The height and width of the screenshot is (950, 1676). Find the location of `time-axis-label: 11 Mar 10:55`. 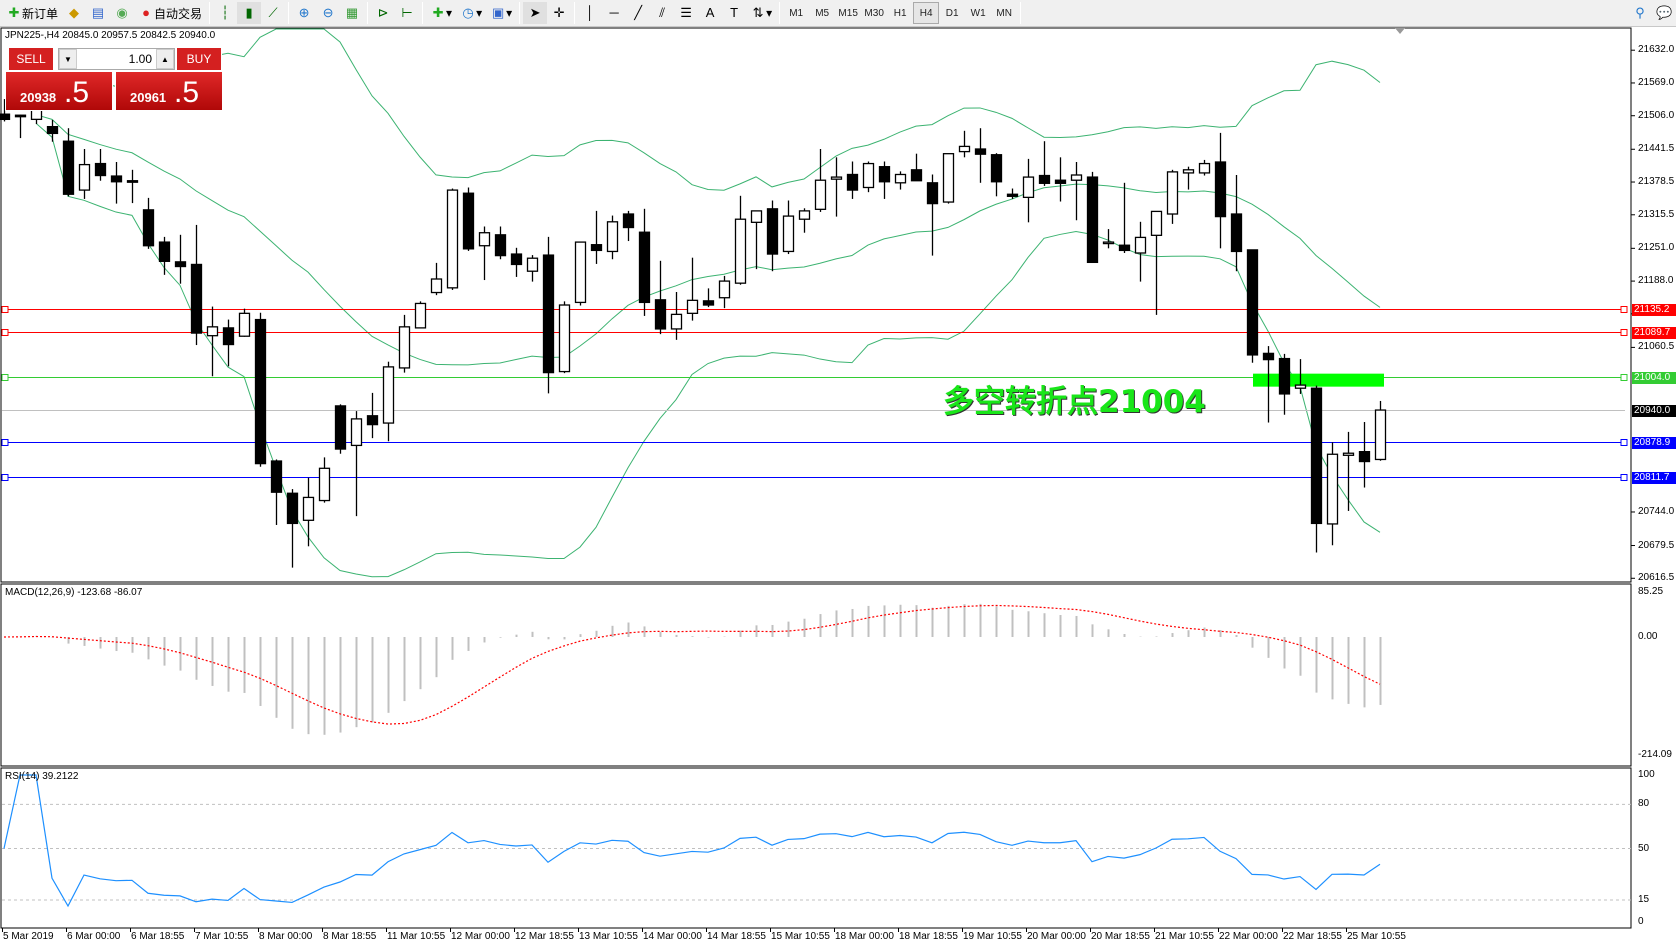

time-axis-label: 11 Mar 10:55 is located at coordinates (416, 936).